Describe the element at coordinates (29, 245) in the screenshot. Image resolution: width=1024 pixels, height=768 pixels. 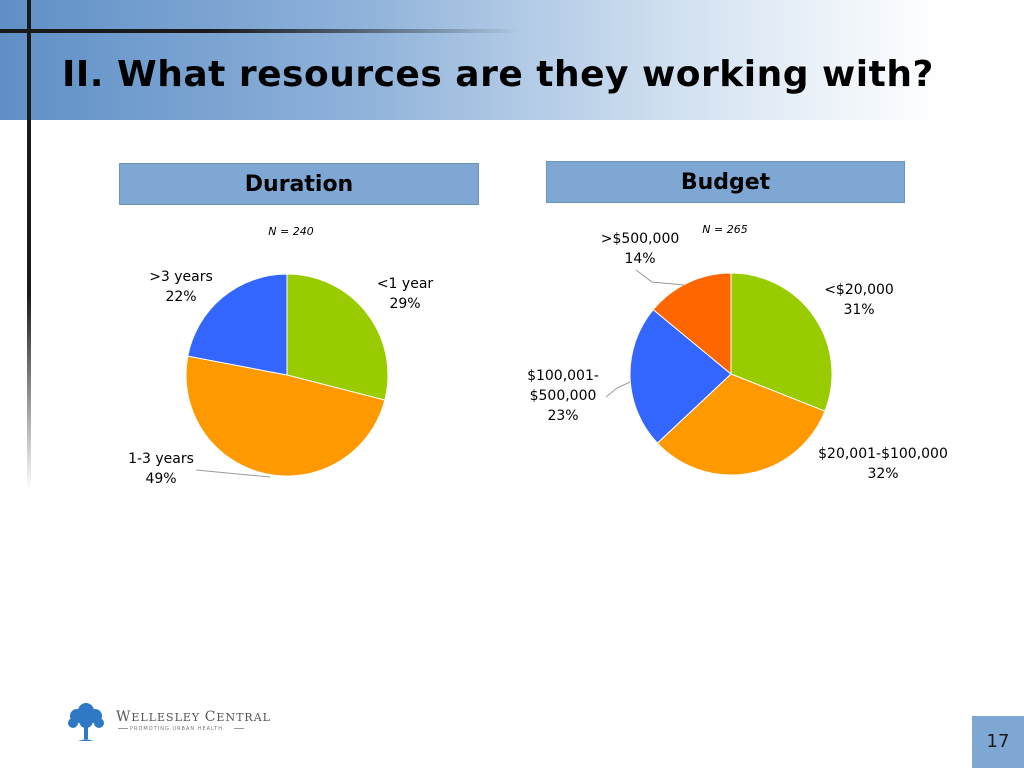
I see `decorative-left-line` at that location.